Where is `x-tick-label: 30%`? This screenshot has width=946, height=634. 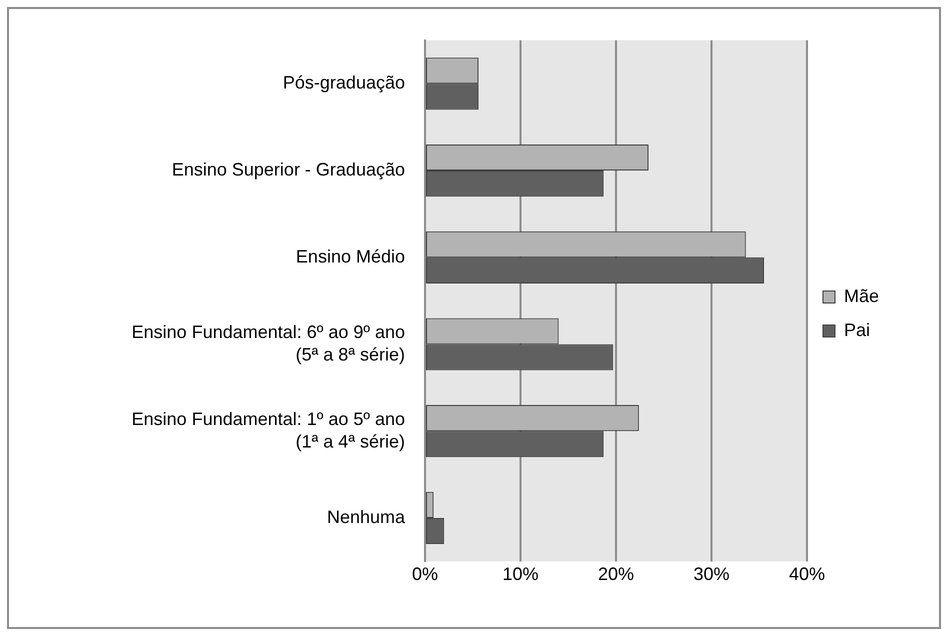 x-tick-label: 30% is located at coordinates (711, 574).